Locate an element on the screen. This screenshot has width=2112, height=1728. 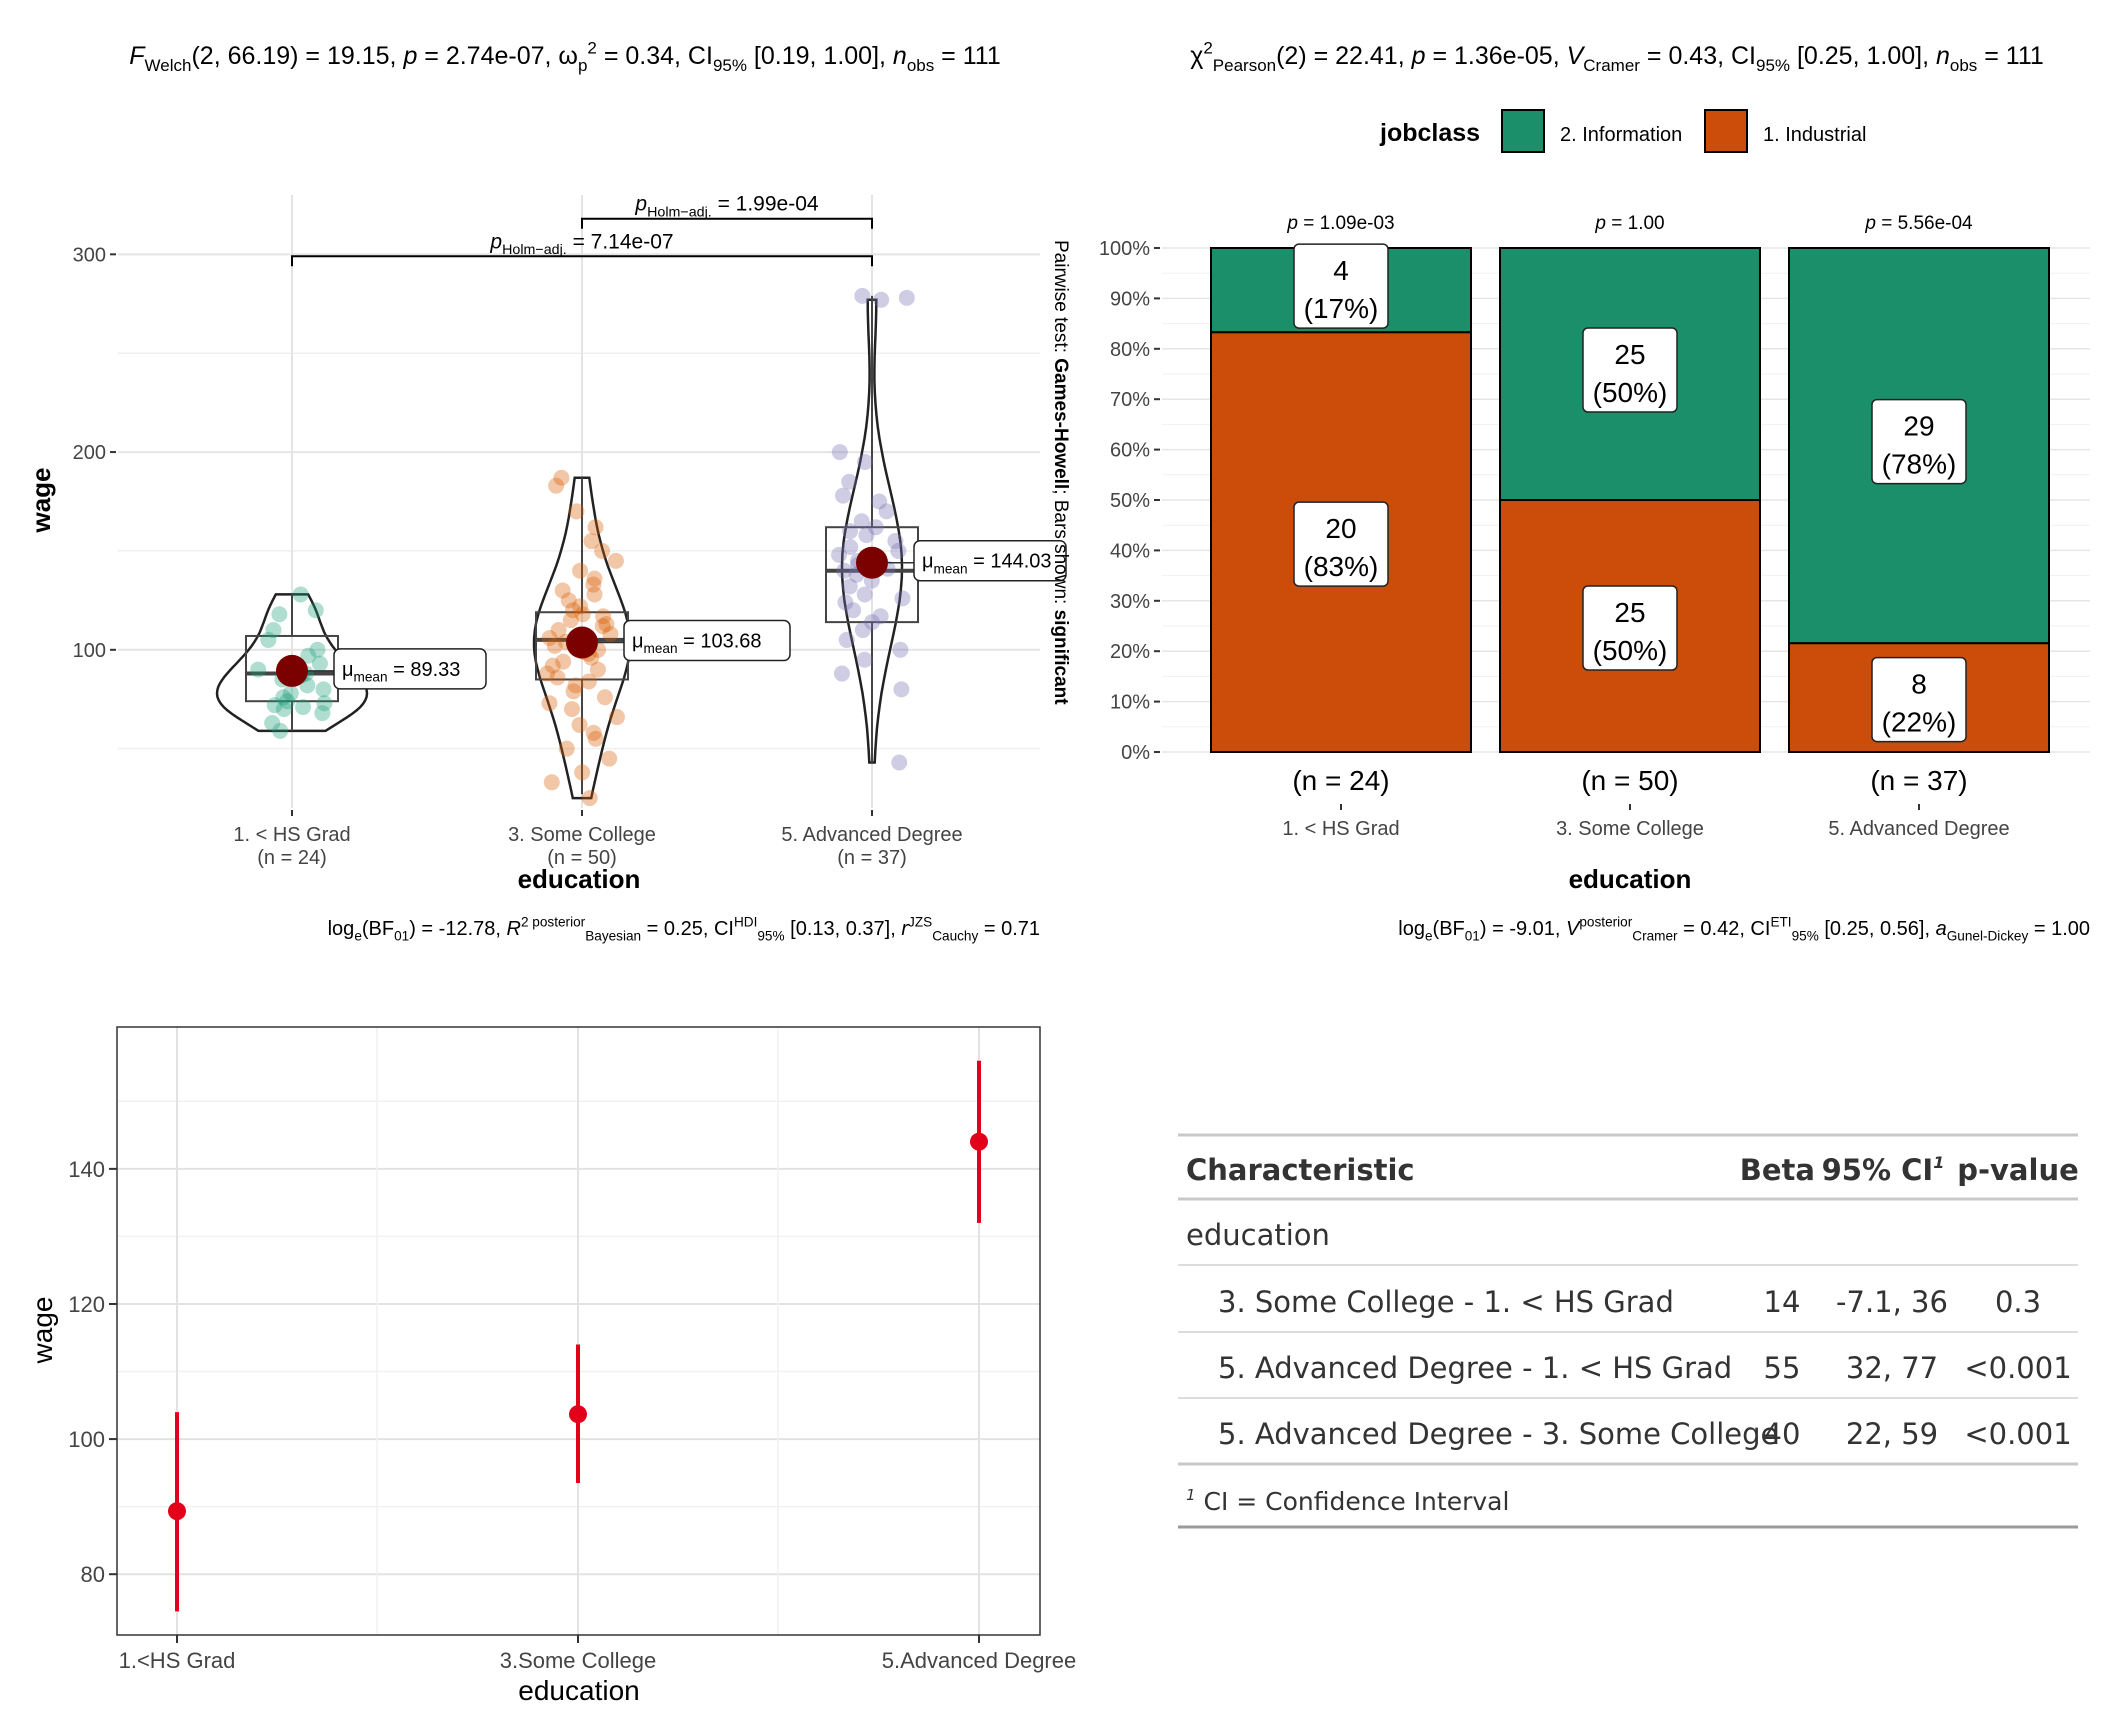
x-tick-label: 1. < HS Grad is located at coordinates (291, 835).